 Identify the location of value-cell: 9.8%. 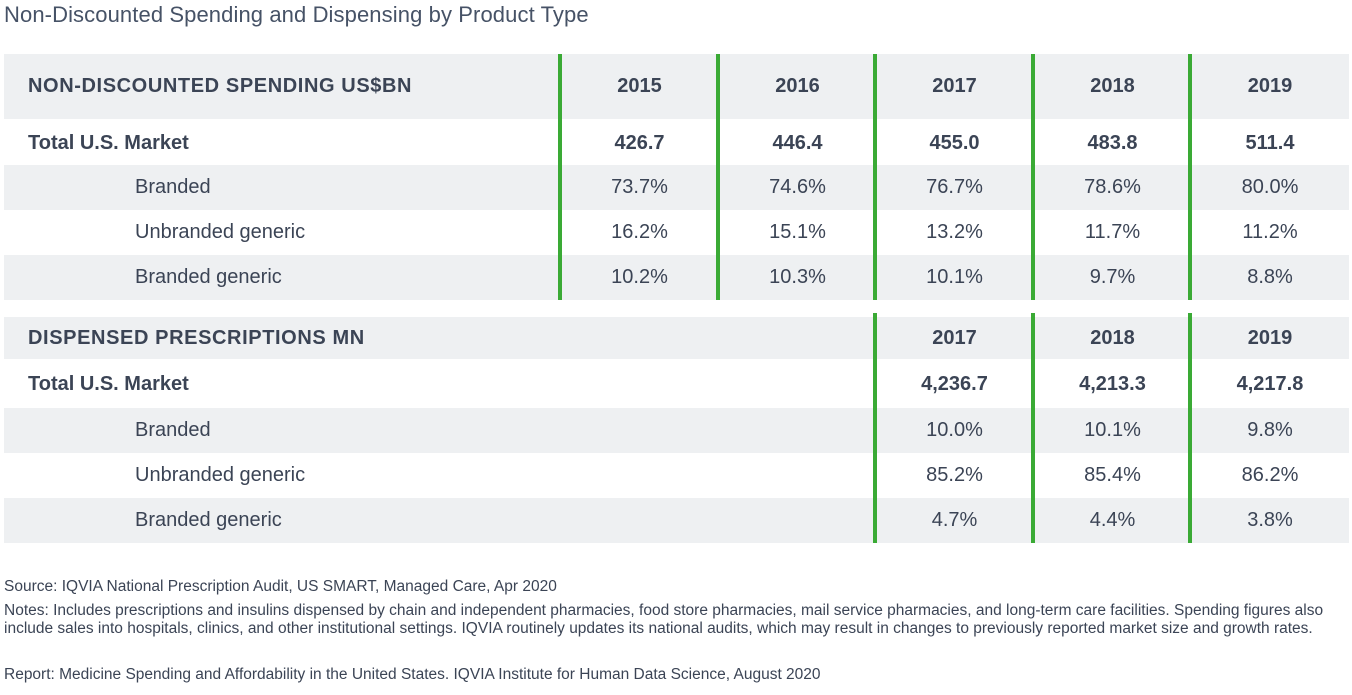
(1270, 430).